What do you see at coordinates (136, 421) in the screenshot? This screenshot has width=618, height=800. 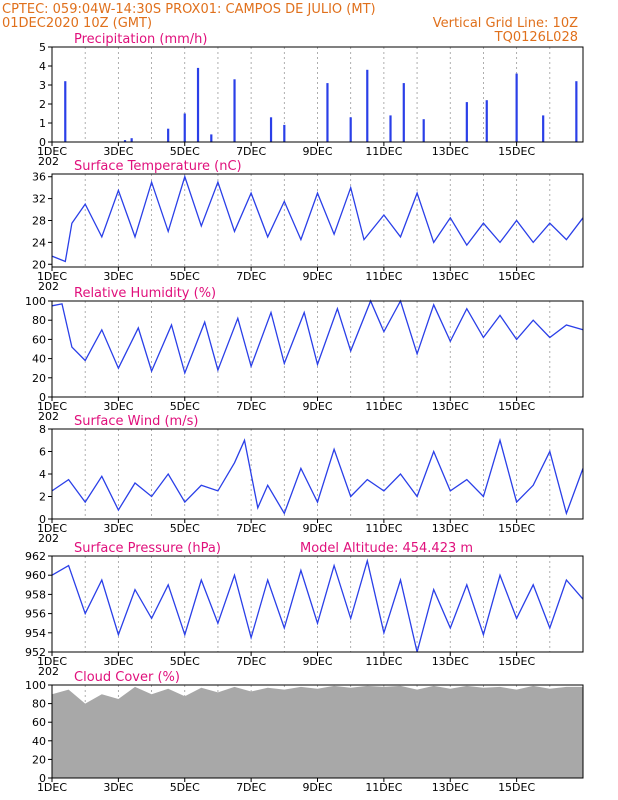 I see `panel-title: Surface Wind (m/s)` at bounding box center [136, 421].